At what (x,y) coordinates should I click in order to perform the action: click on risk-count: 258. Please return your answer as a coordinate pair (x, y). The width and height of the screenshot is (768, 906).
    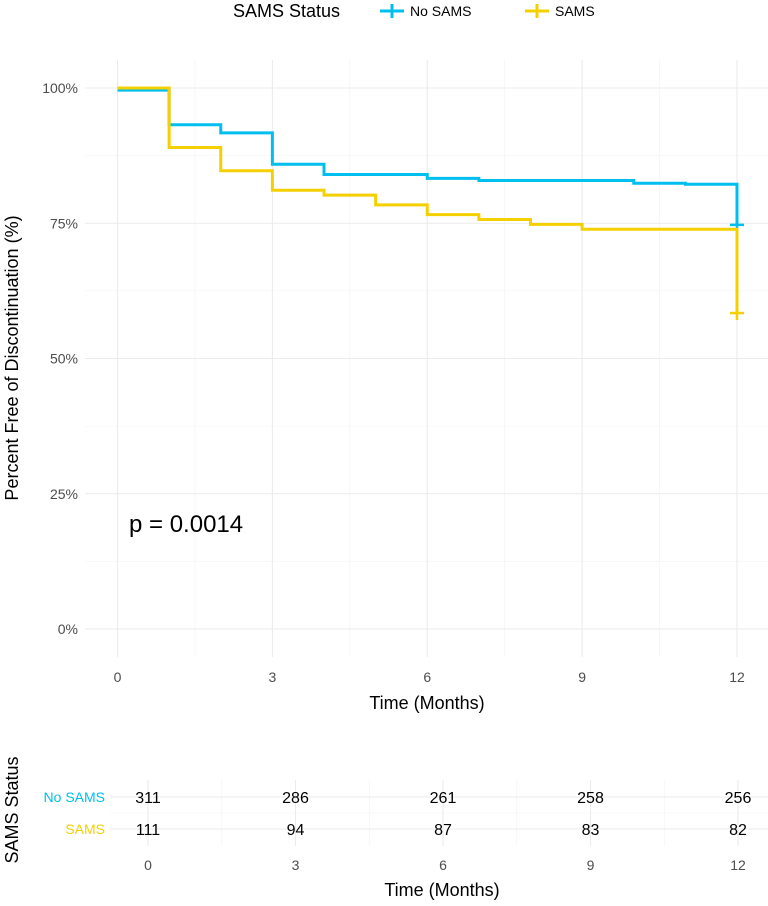
    Looking at the image, I should click on (590, 798).